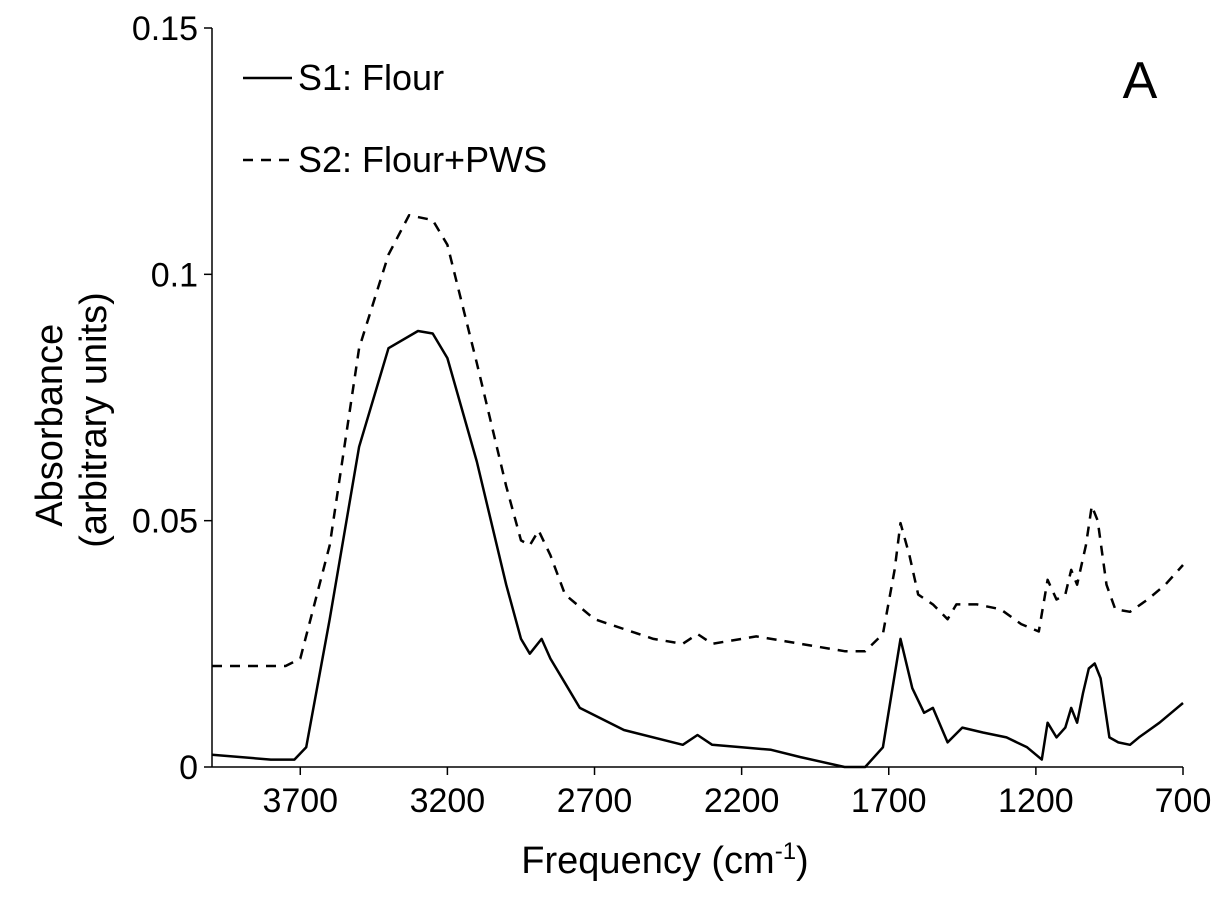  Describe the element at coordinates (802, 861) in the screenshot. I see `x-axis-title-suffix: )` at that location.